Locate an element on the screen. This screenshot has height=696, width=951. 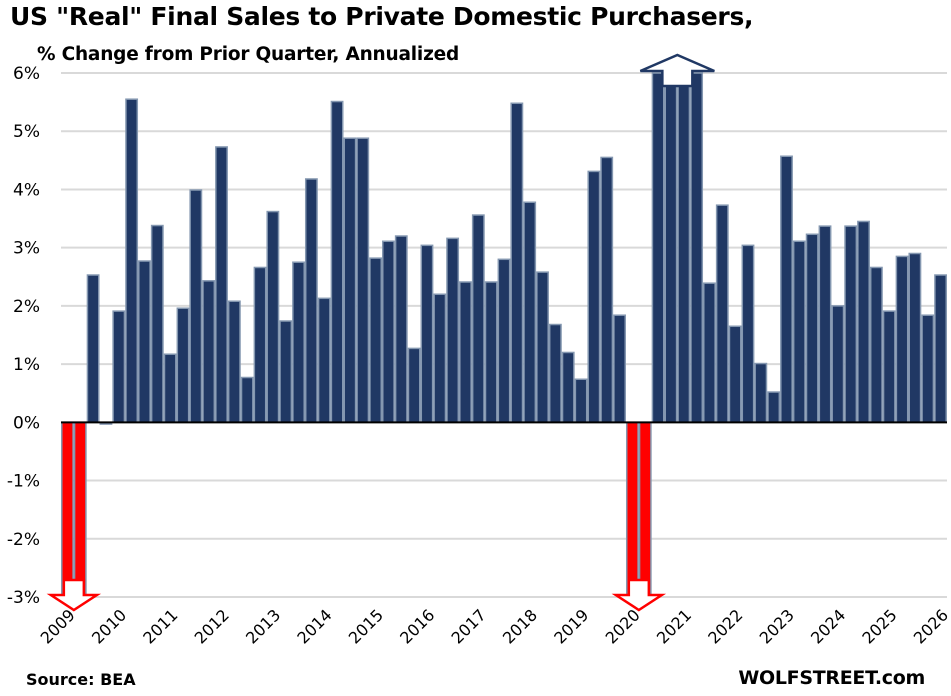
y-tick-label: 6% is located at coordinates (26, 74).